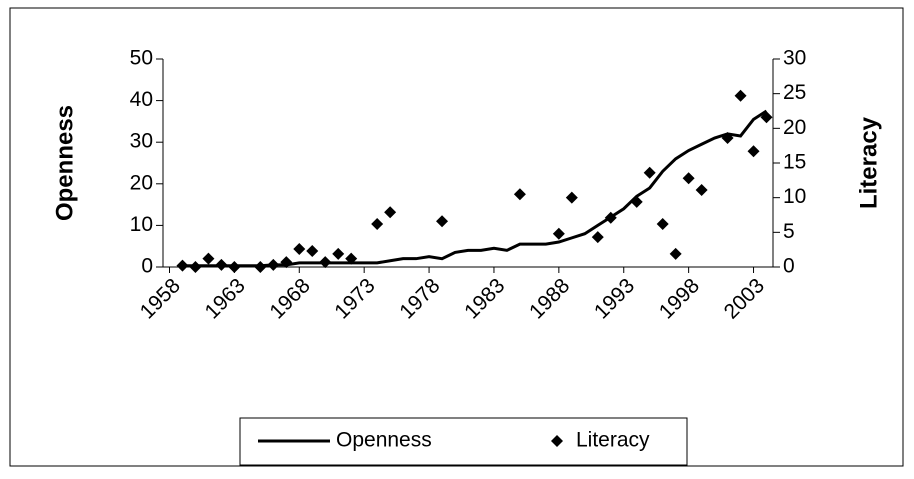 Image resolution: width=914 pixels, height=479 pixels. I want to click on legend-label: Literacy, so click(613, 440).